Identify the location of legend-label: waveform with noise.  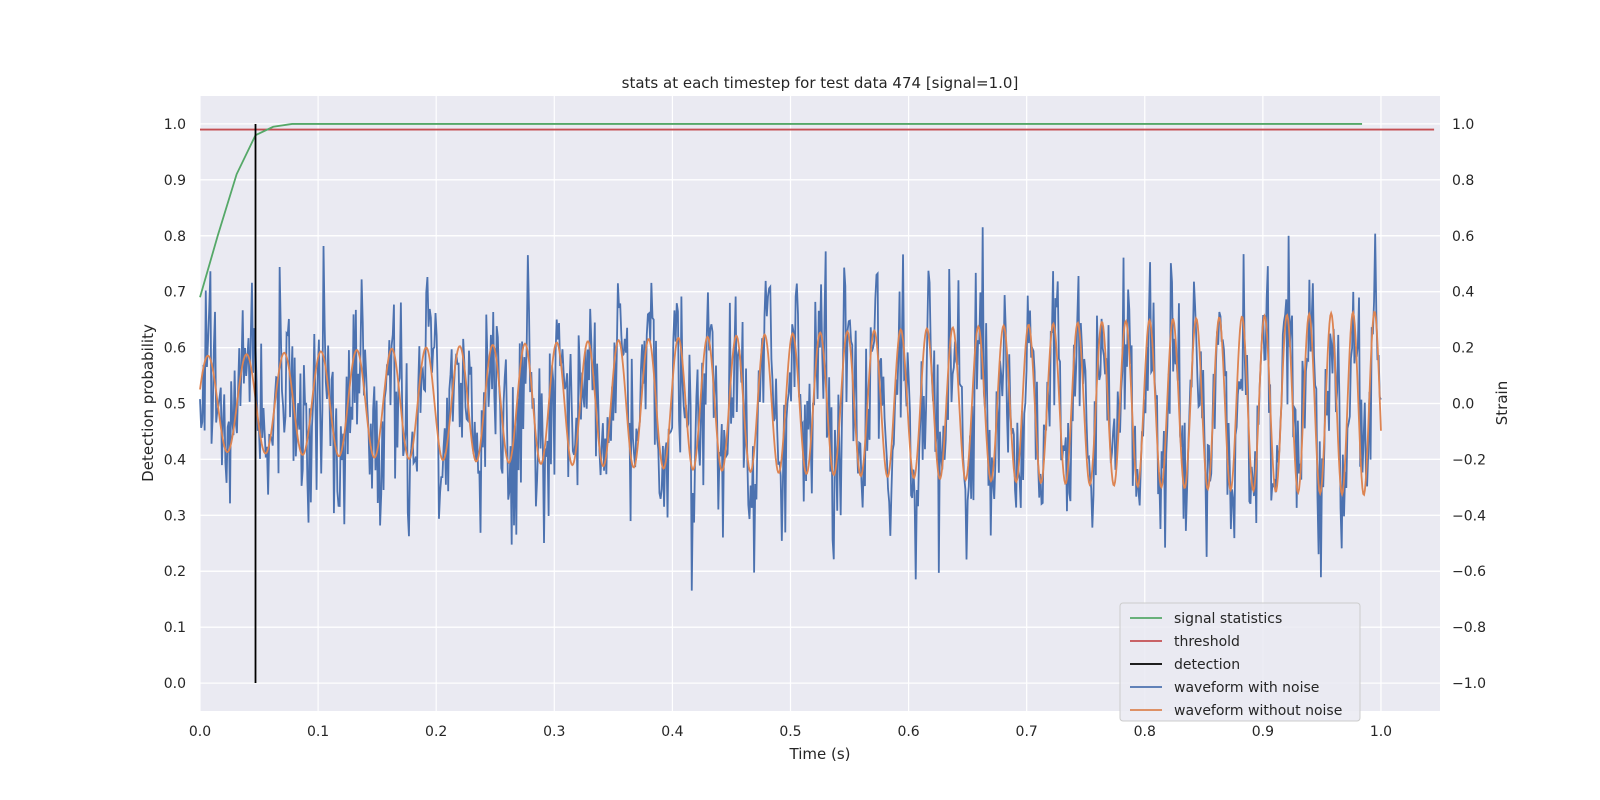
(1246, 688).